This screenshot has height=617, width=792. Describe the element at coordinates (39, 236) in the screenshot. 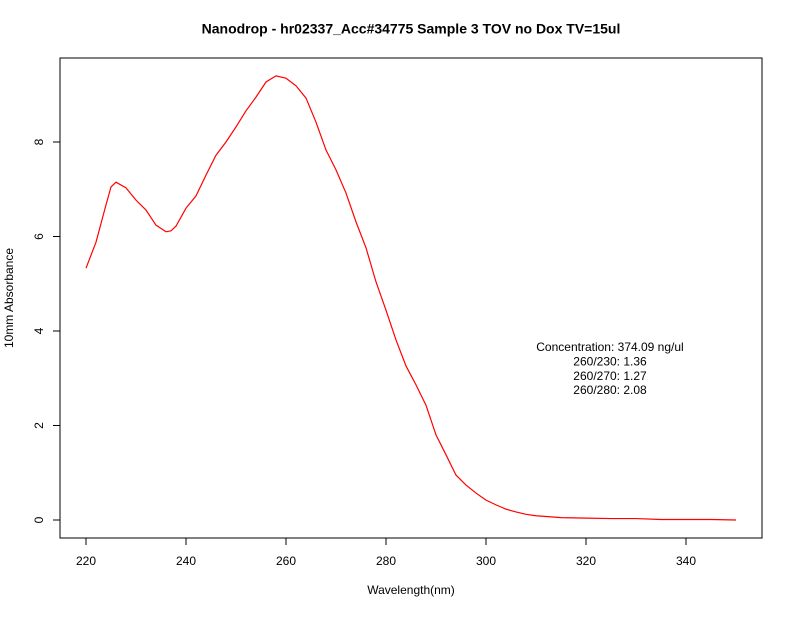

I see `y-tick-label: 6` at that location.